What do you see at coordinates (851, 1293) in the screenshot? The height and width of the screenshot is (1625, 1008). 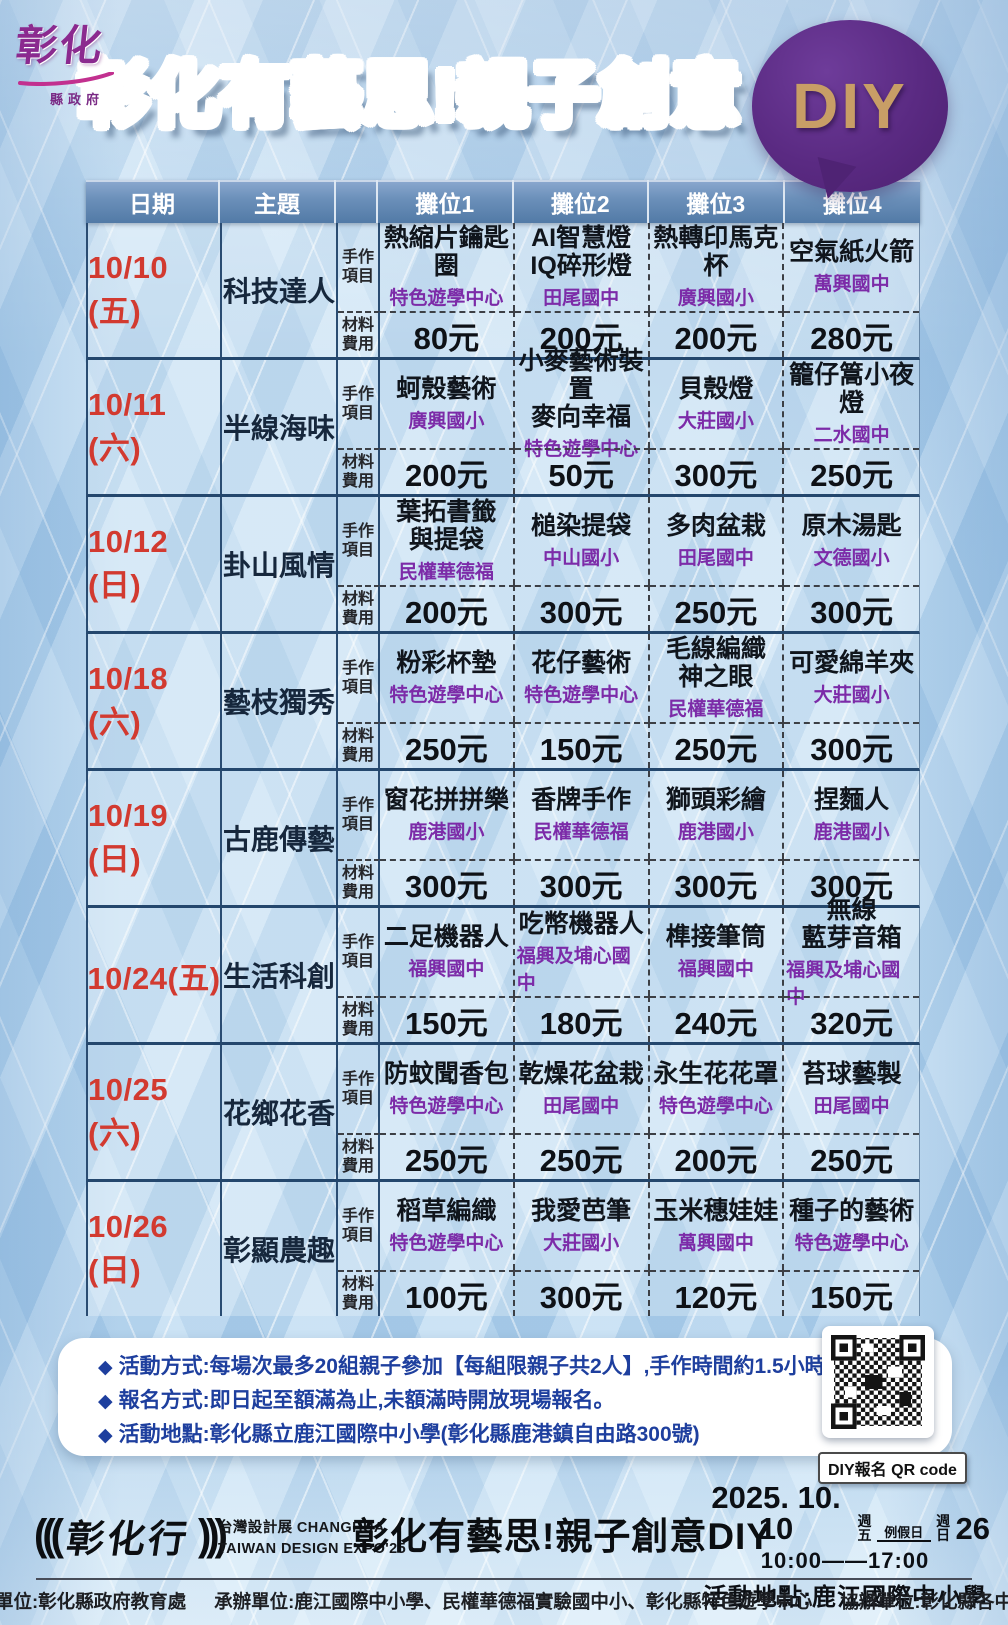 I see `booth4-fee-cell: 150元` at bounding box center [851, 1293].